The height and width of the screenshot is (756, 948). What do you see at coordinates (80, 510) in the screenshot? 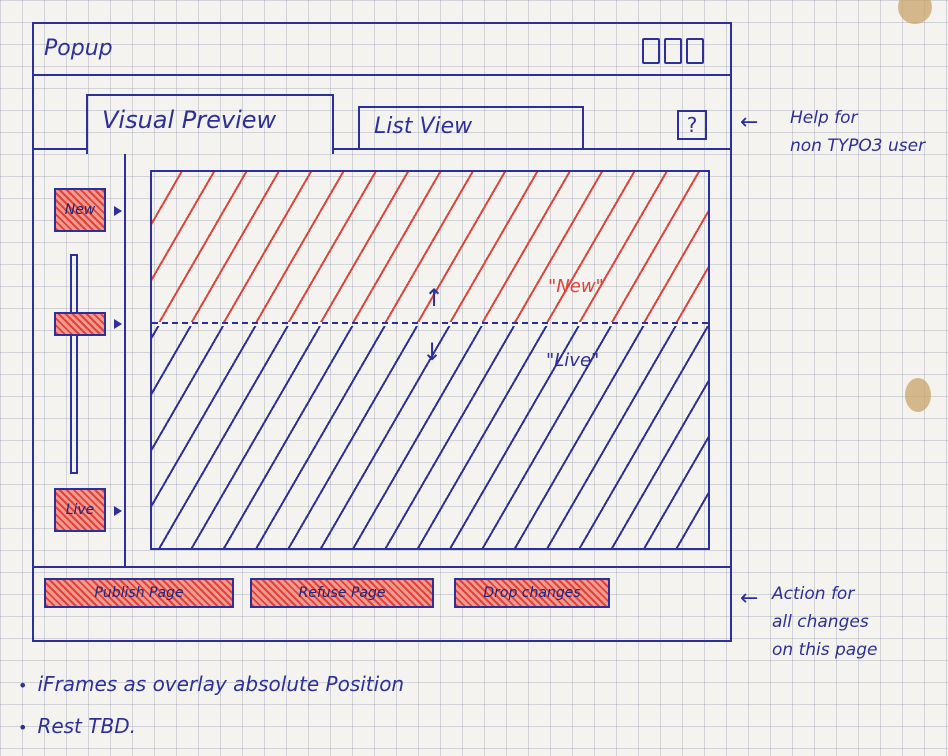
I see `live-version-button: Live` at bounding box center [80, 510].